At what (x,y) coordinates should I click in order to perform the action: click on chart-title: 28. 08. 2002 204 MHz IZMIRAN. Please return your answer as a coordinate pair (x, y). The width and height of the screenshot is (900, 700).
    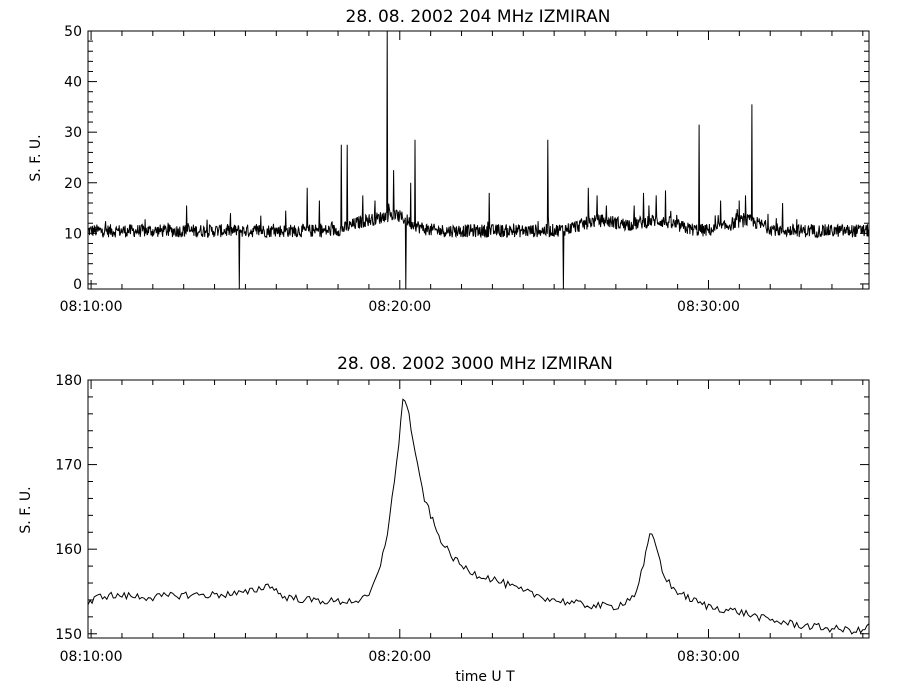
    Looking at the image, I should click on (478, 17).